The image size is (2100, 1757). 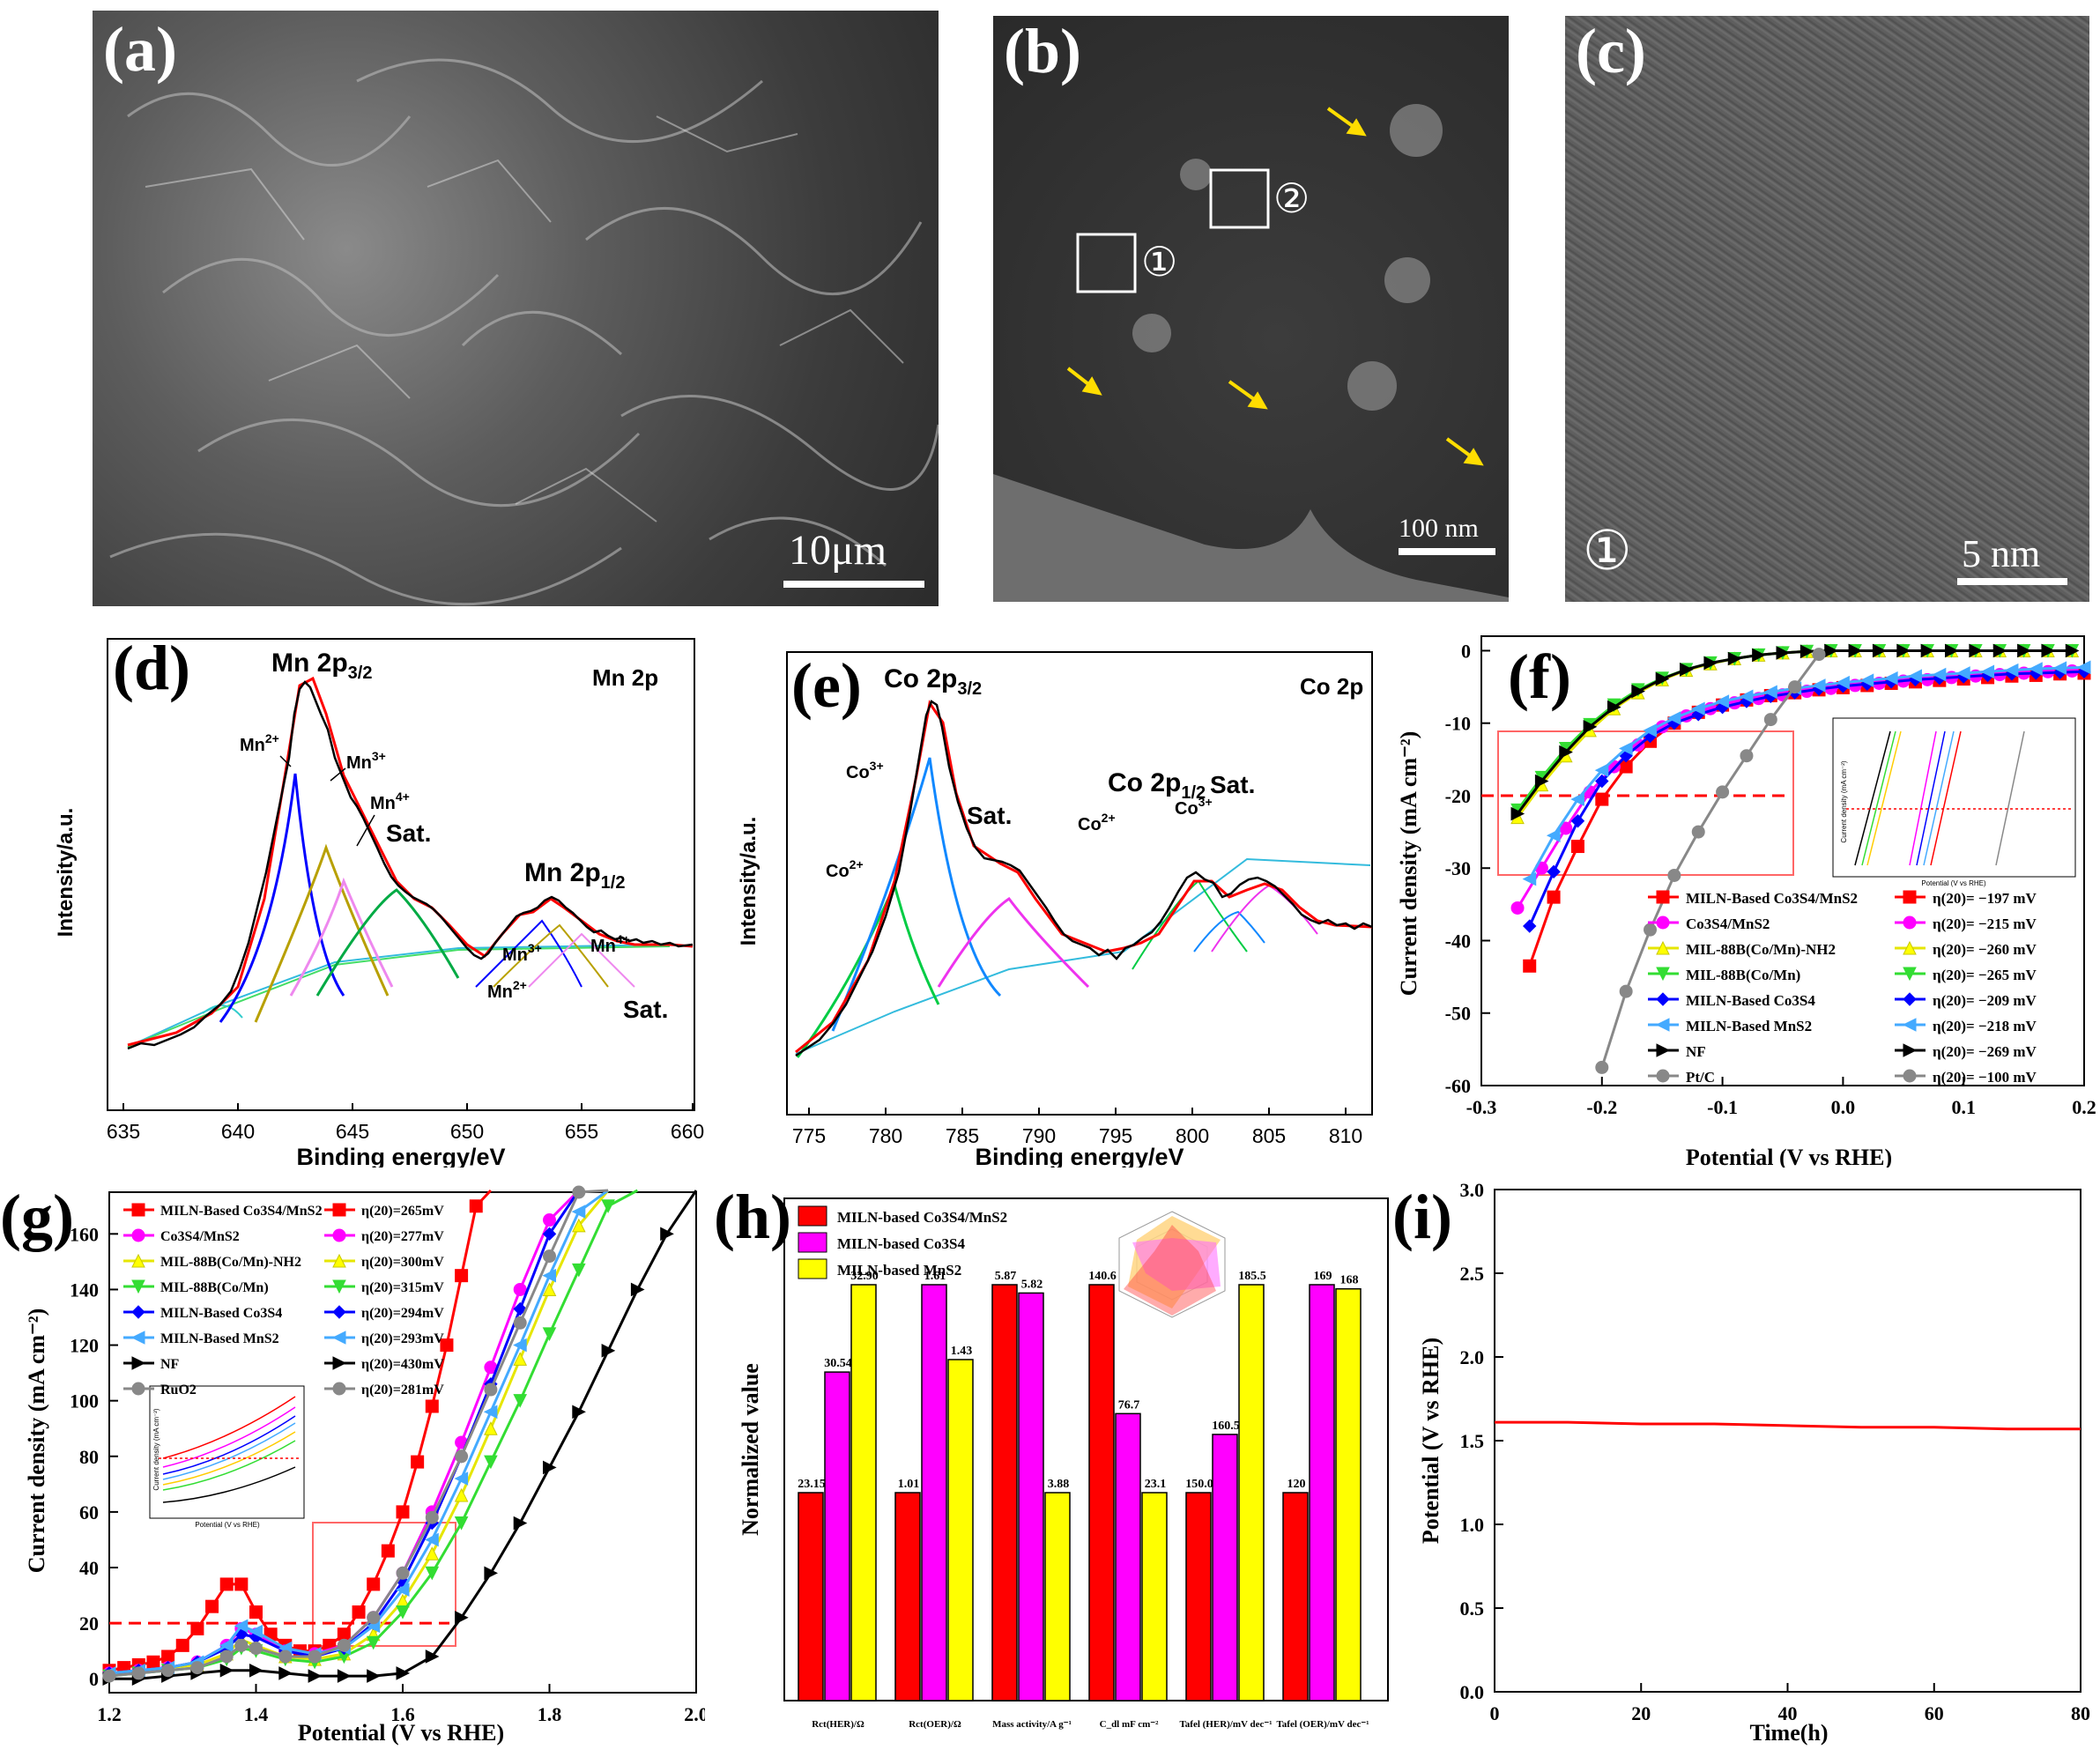 What do you see at coordinates (140, 49) in the screenshot?
I see `panel-a-label: (a)` at bounding box center [140, 49].